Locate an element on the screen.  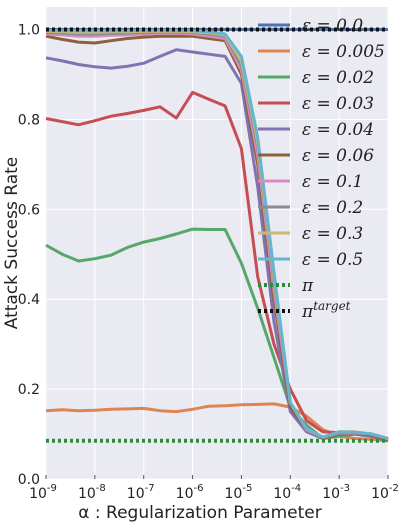
legend-label: ε = 0.04 is located at coordinates (338, 130).